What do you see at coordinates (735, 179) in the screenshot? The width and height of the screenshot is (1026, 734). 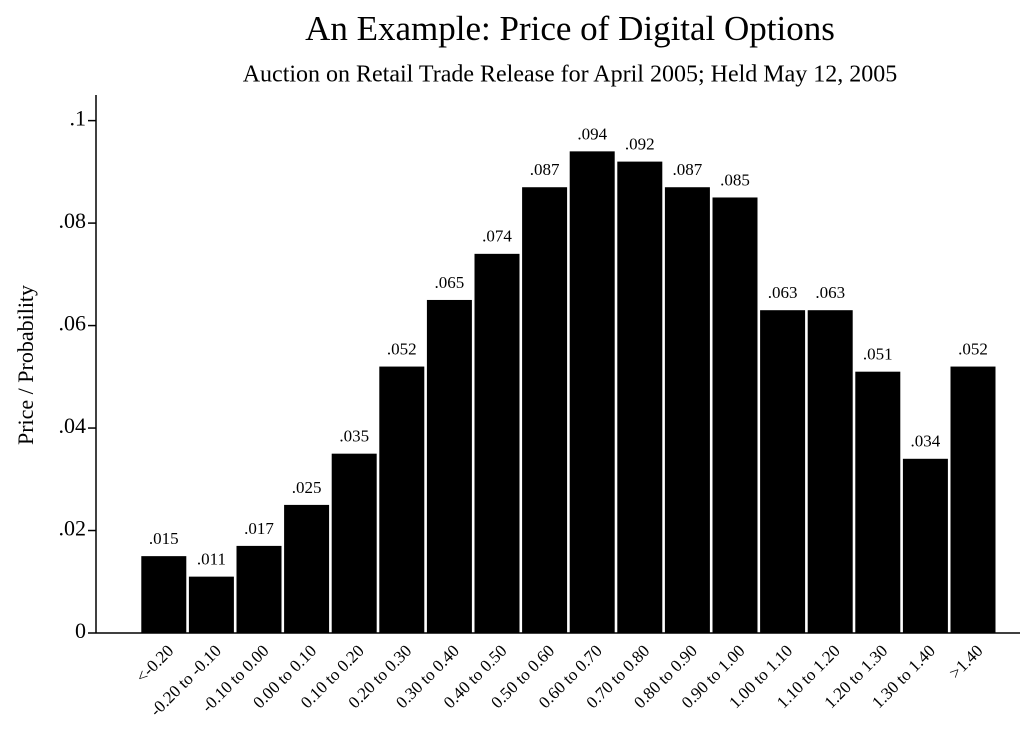 I see `value-label: .085` at bounding box center [735, 179].